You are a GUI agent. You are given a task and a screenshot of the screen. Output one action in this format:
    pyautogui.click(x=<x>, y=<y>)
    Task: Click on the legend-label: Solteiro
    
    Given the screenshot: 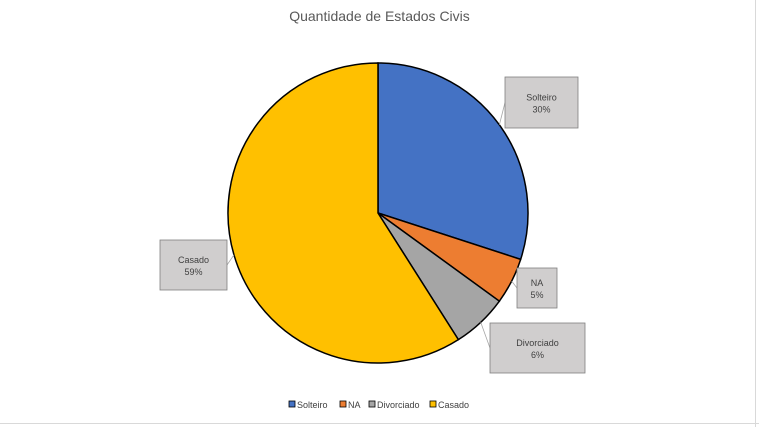 What is the action you would take?
    pyautogui.click(x=312, y=405)
    